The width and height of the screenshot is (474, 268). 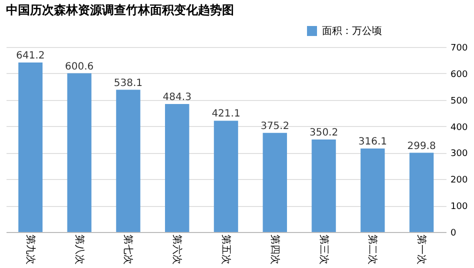 What do you see at coordinates (422, 249) in the screenshot?
I see `x-tick-label: 第一次` at bounding box center [422, 249].